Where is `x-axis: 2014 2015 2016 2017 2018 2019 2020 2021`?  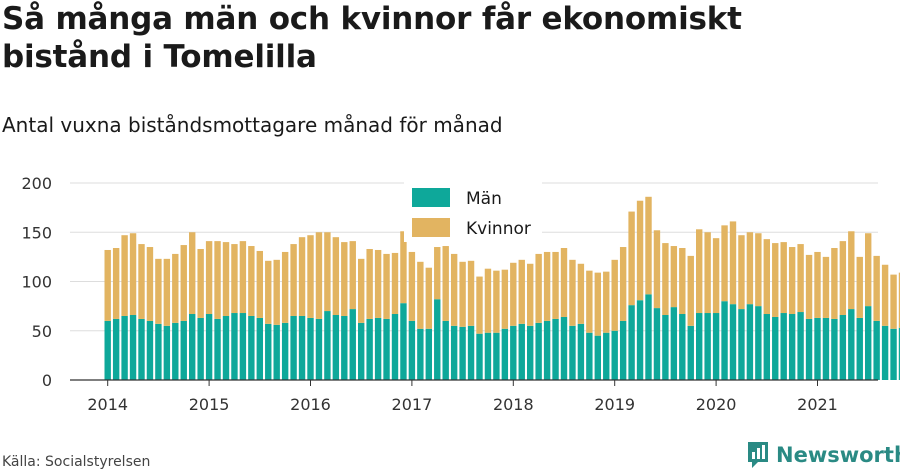 x-axis: 2014 2015 2016 2017 2018 2019 2020 2021 is located at coordinates (474, 396).